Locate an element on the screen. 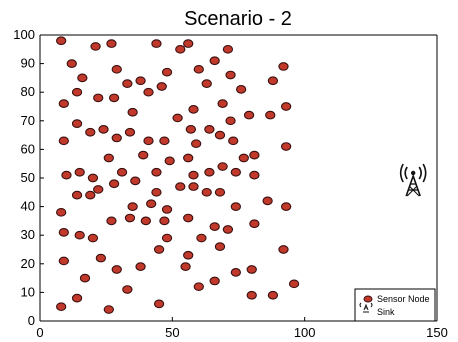 The width and height of the screenshot is (458, 342). chart-title: Scenario - 2 is located at coordinates (238, 19).